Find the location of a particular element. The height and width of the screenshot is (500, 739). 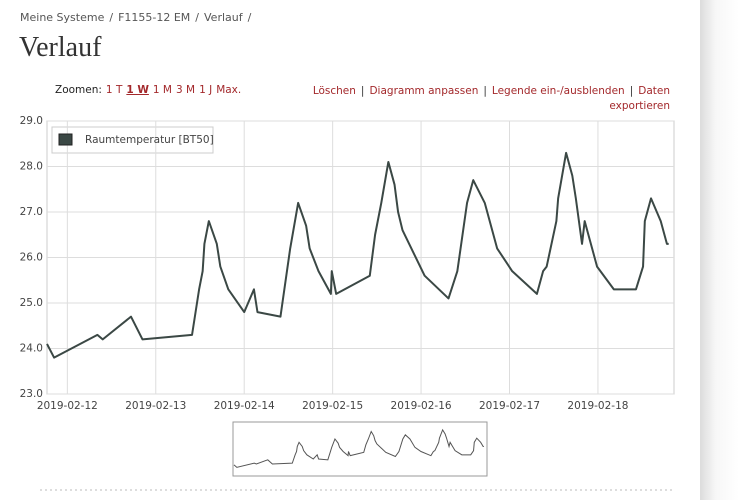

x-tick-label: 2019-02-13 is located at coordinates (155, 406).